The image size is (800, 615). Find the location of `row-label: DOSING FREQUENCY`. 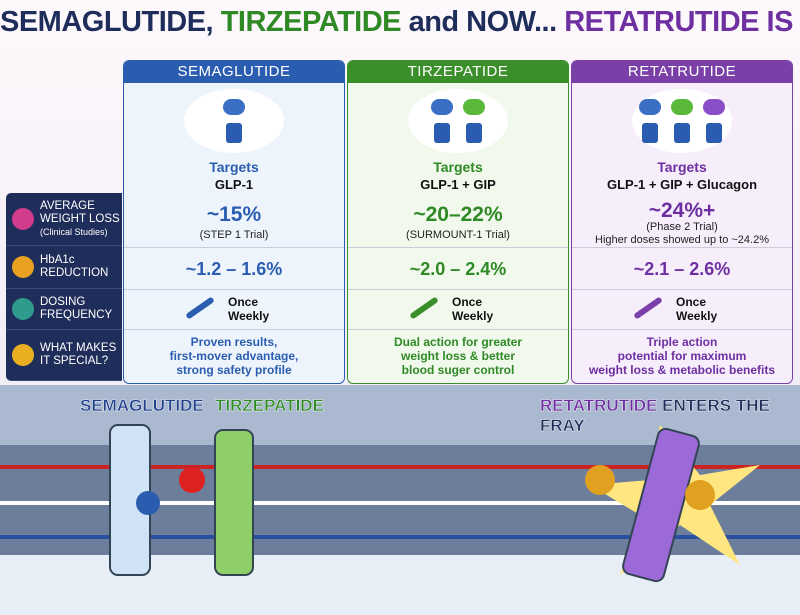

row-label: DOSING FREQUENCY is located at coordinates (64, 309).